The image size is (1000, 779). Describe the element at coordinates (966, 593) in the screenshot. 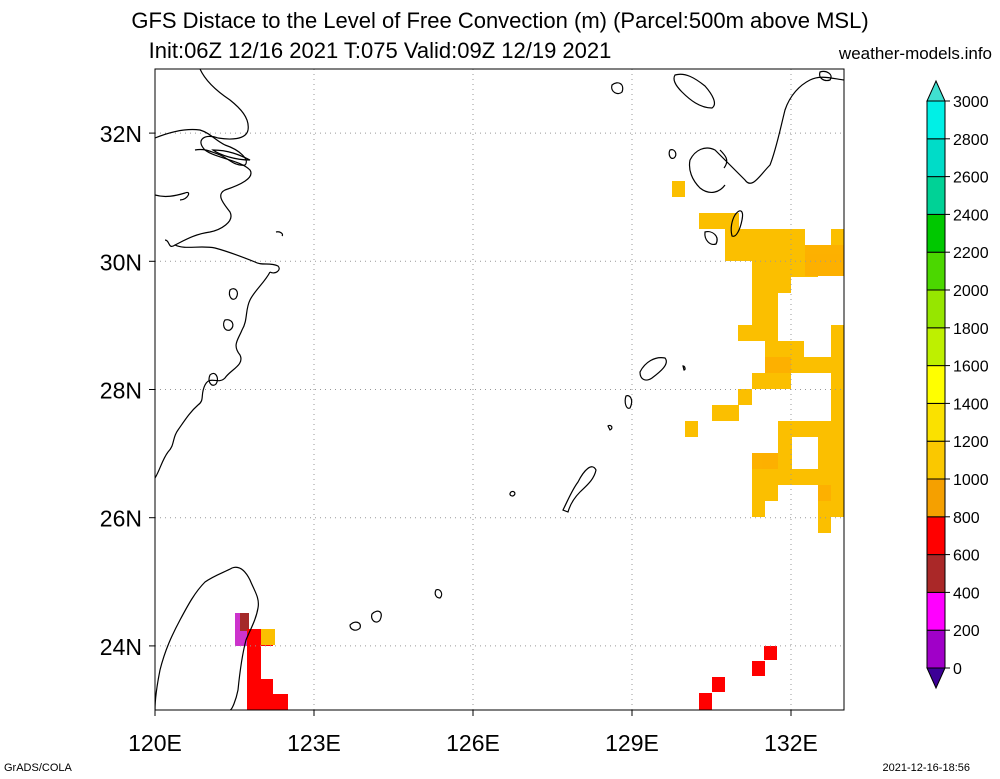

I see `colorbar-label: 400` at that location.